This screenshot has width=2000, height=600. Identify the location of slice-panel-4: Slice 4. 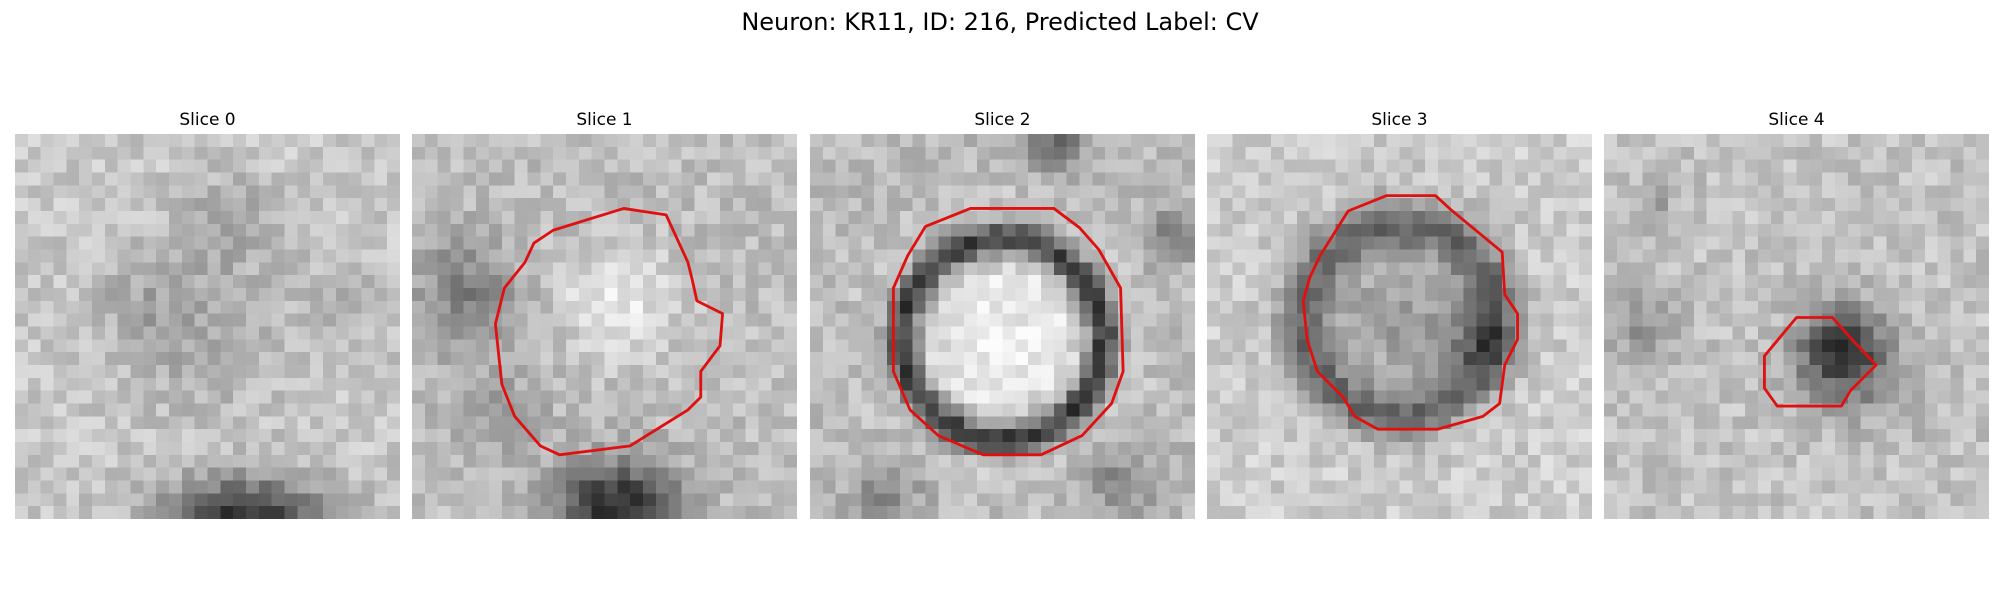
(1796, 313).